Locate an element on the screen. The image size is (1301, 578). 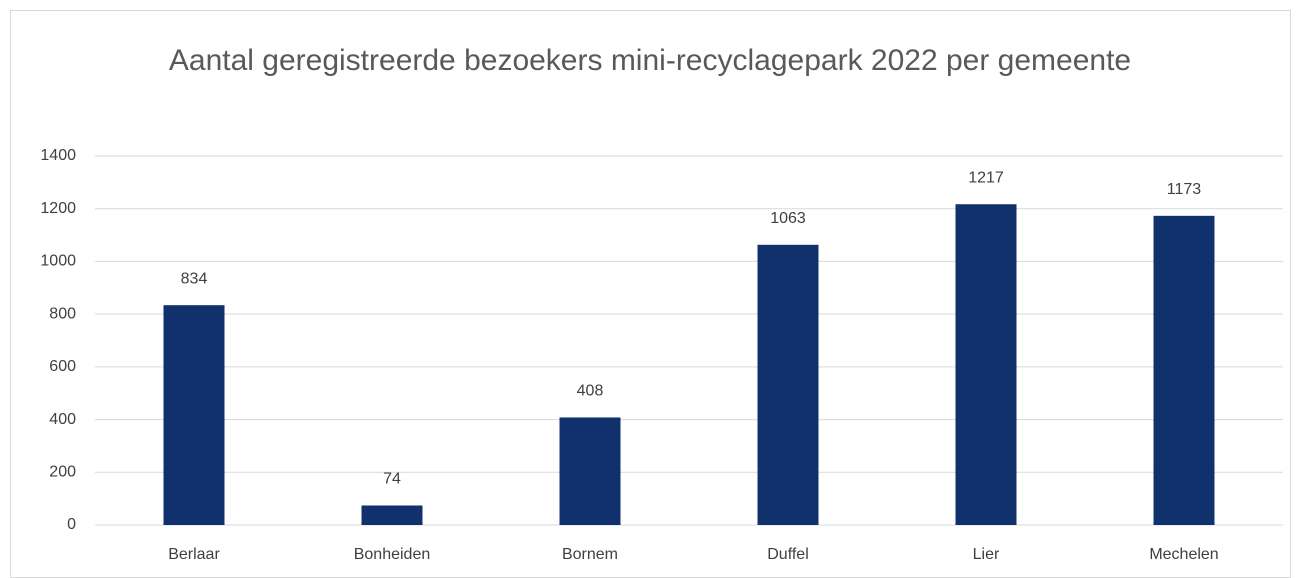
y-tick-label: 1400 is located at coordinates (58, 155).